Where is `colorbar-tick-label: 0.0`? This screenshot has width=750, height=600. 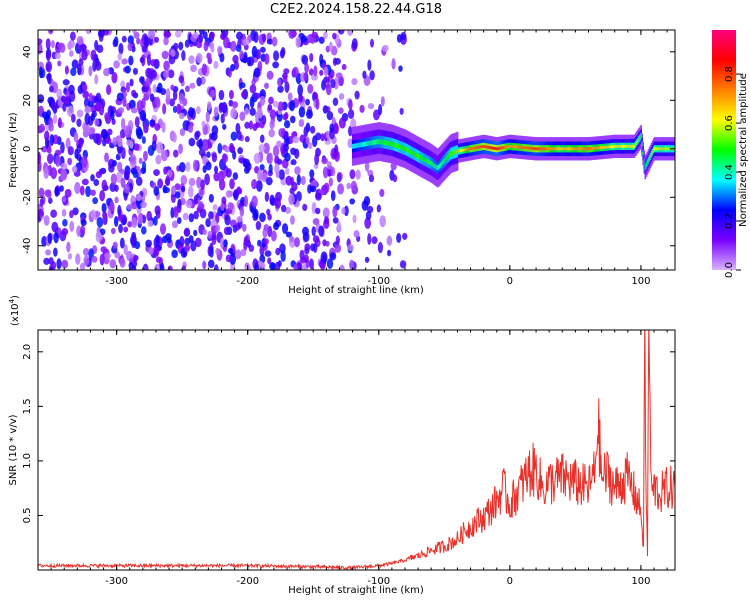
colorbar-tick-label: 0.0 is located at coordinates (729, 270).